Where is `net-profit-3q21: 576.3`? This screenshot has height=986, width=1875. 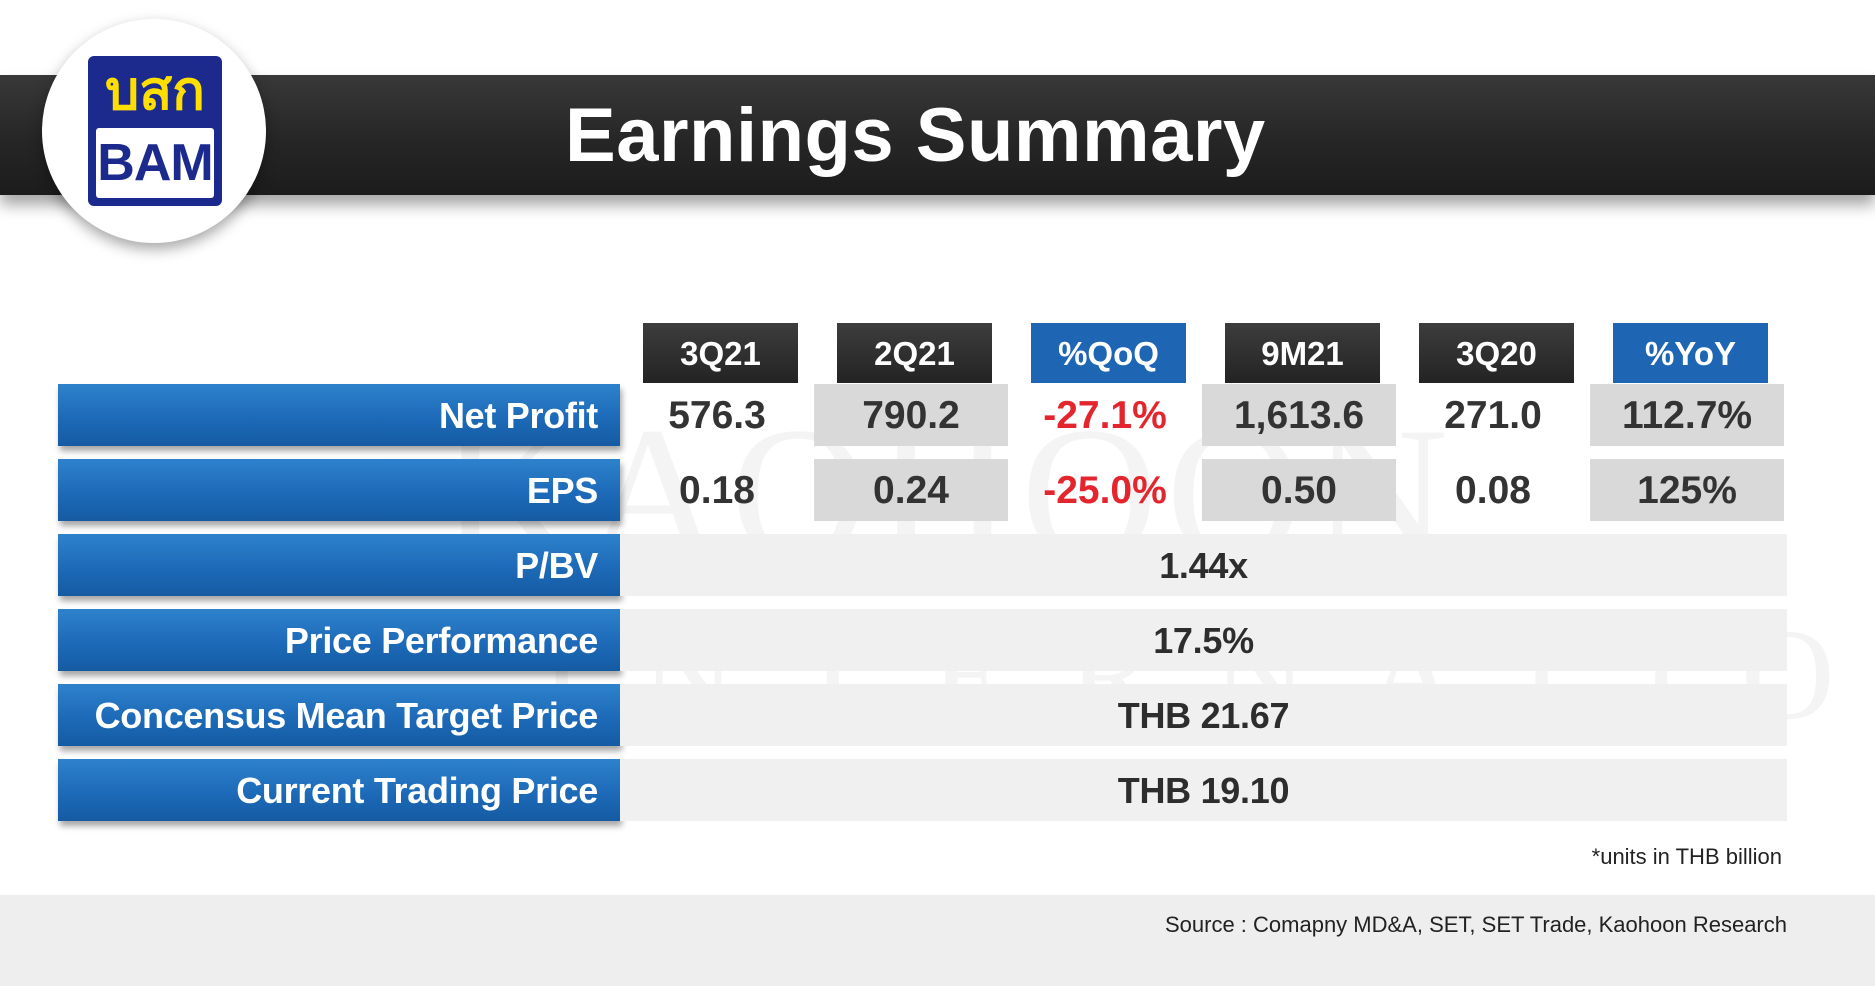
net-profit-3q21: 576.3 is located at coordinates (717, 415).